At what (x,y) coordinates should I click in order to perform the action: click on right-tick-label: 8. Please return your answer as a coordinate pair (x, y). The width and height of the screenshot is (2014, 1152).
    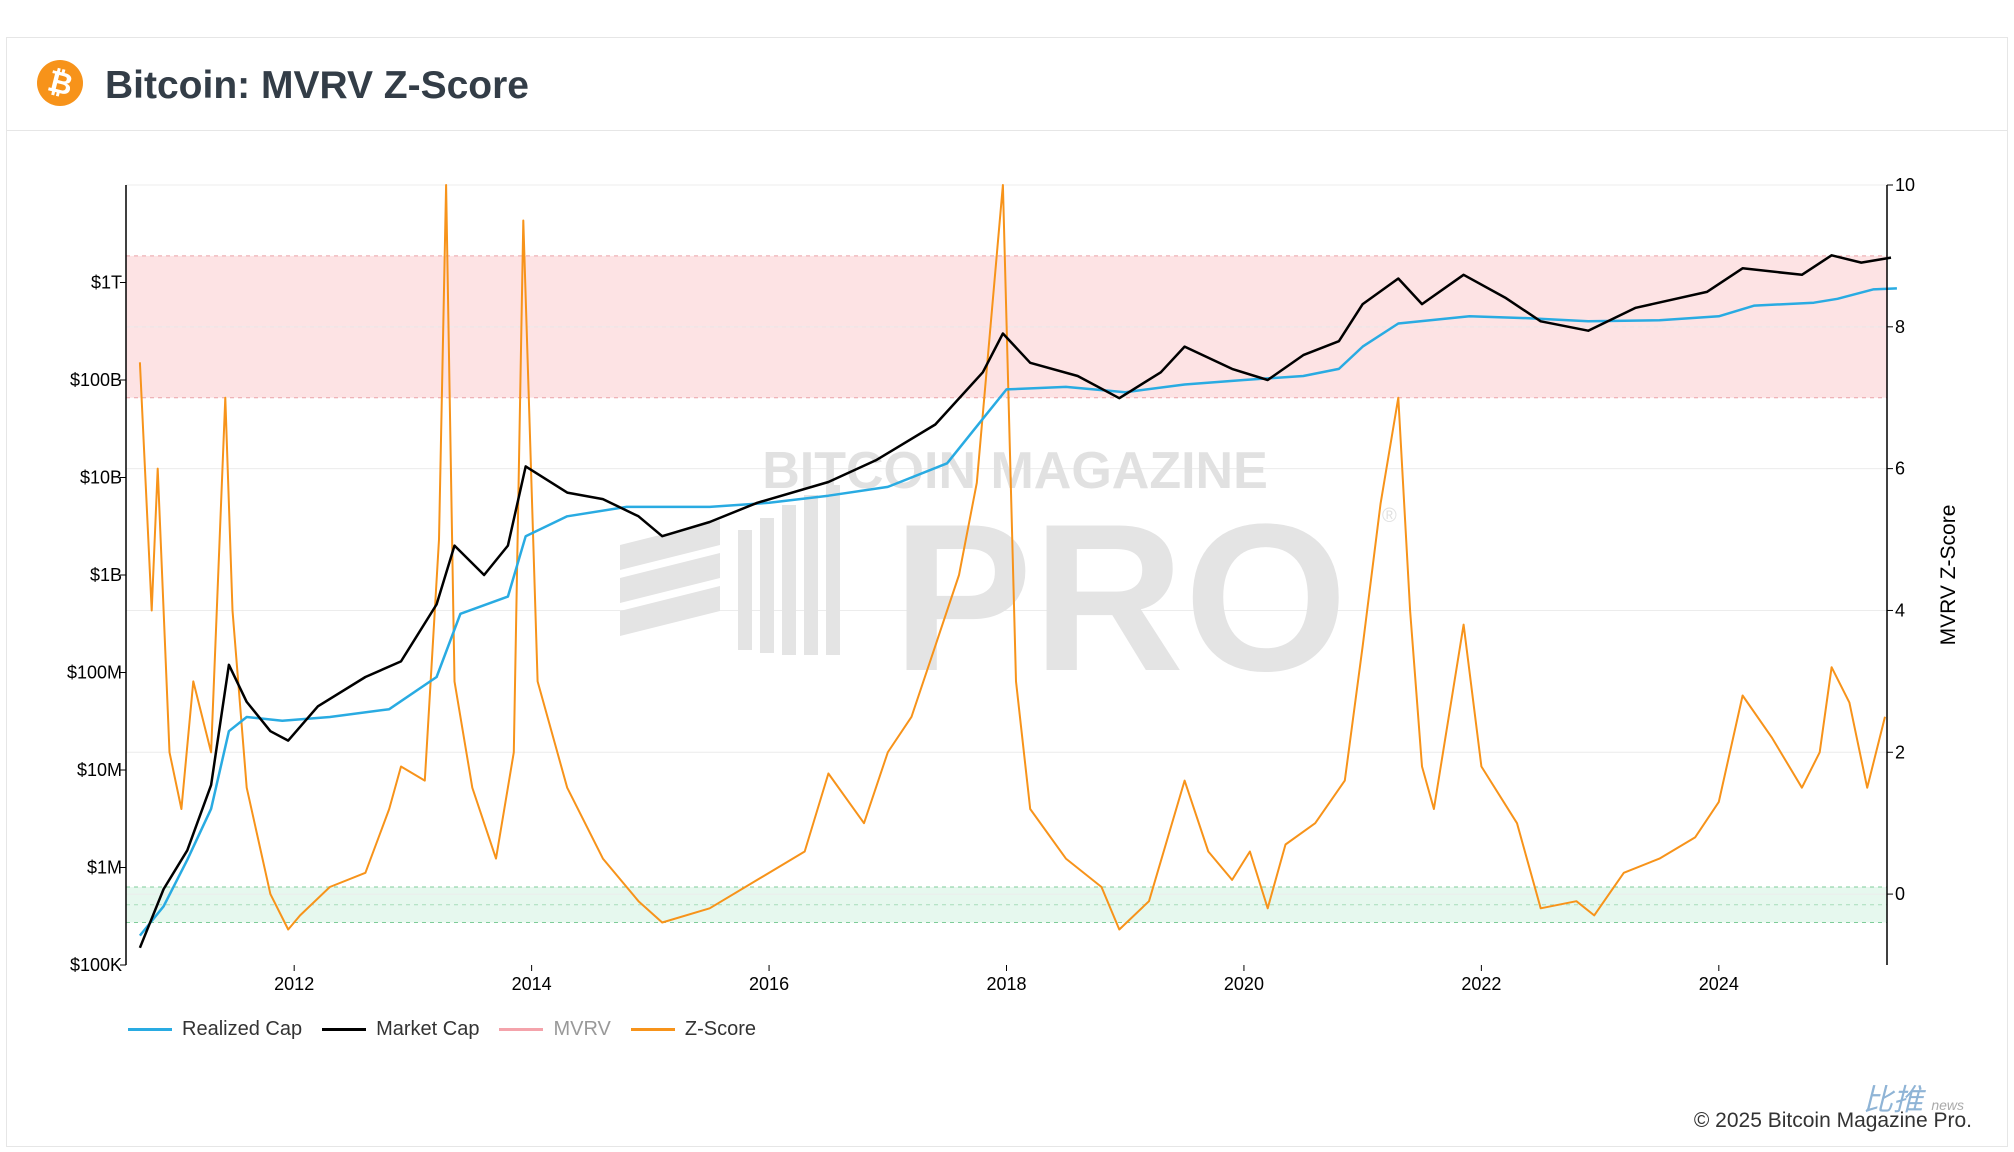
    Looking at the image, I should click on (1900, 327).